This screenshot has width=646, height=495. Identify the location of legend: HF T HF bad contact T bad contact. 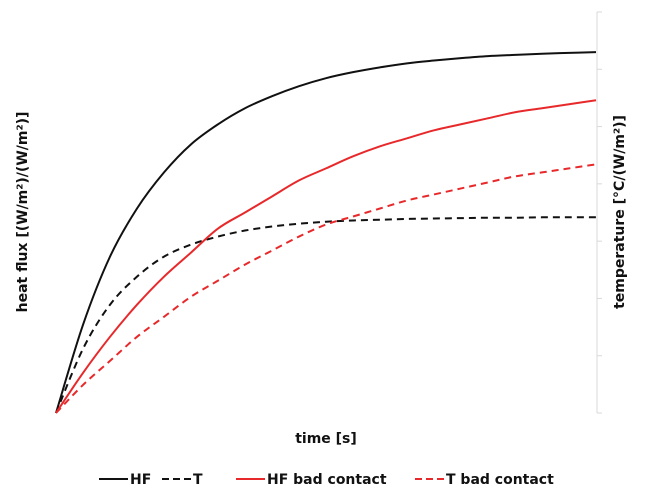
(326, 480).